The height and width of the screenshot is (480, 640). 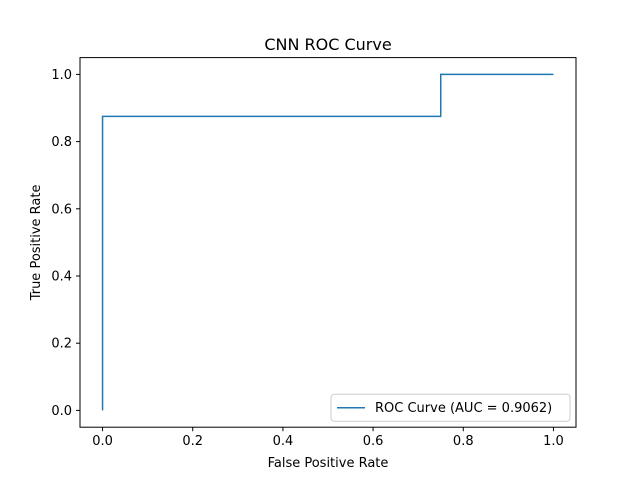 I want to click on x-tick-label: 0.8, so click(x=463, y=441).